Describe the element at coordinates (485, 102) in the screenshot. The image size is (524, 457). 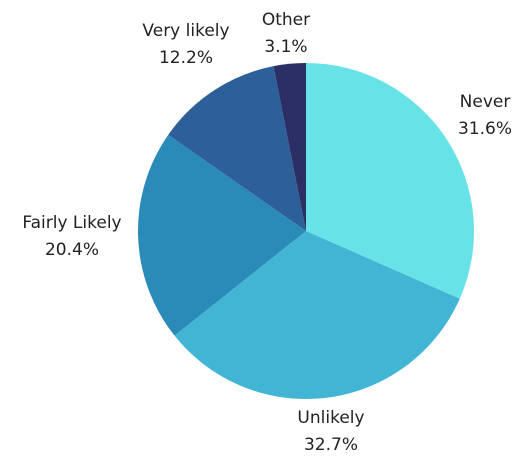
I see `slice-label: Never` at that location.